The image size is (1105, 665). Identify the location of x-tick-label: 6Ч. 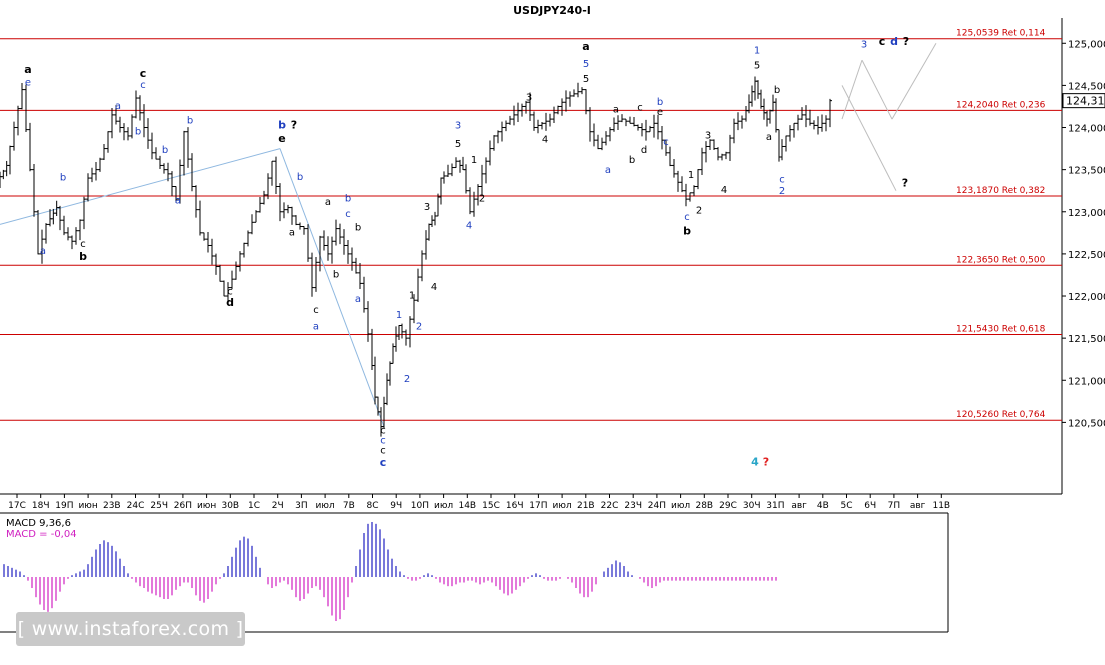
(870, 506).